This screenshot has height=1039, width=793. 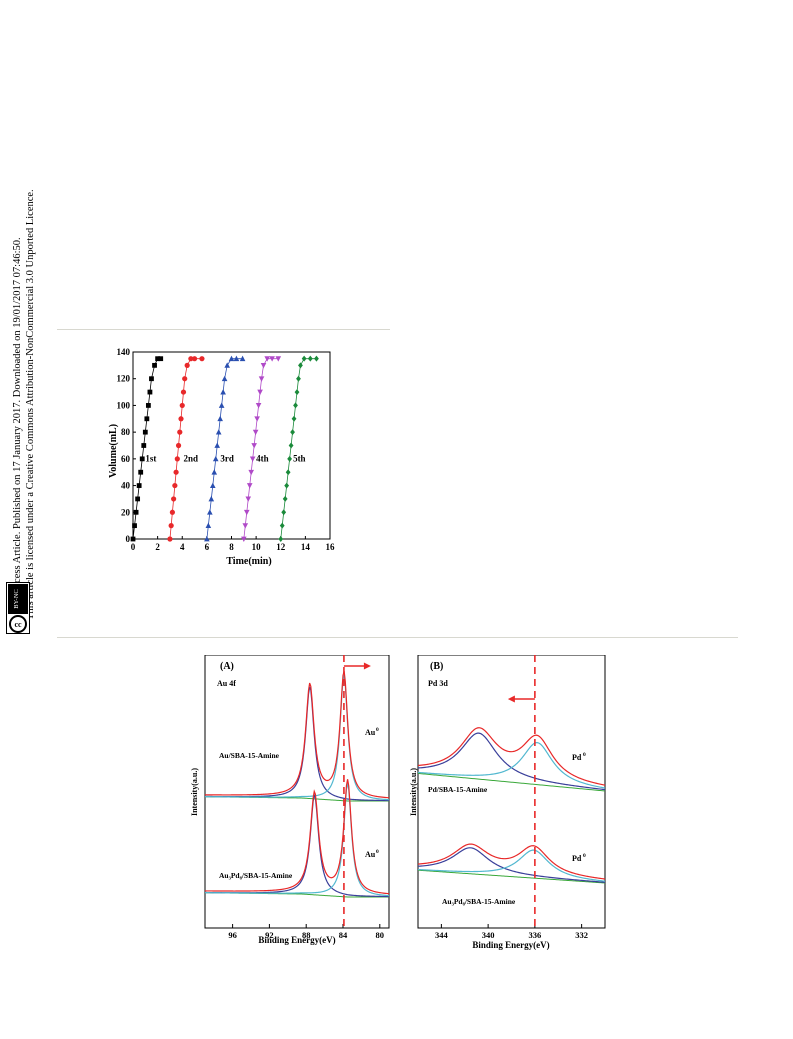 I want to click on peak-value-label: 340.8, so click(x=414, y=656).